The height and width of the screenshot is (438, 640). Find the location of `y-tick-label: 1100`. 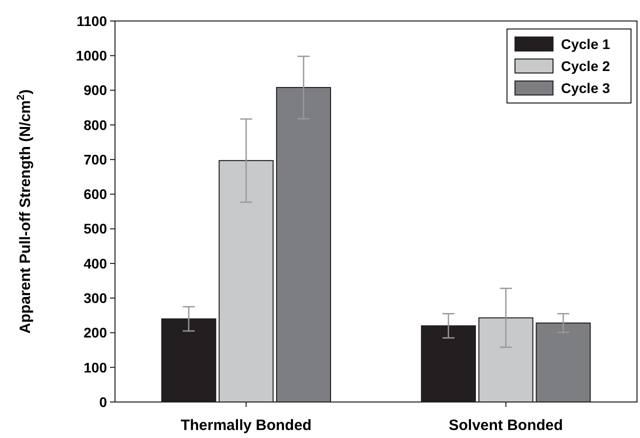

y-tick-label: 1100 is located at coordinates (92, 20).